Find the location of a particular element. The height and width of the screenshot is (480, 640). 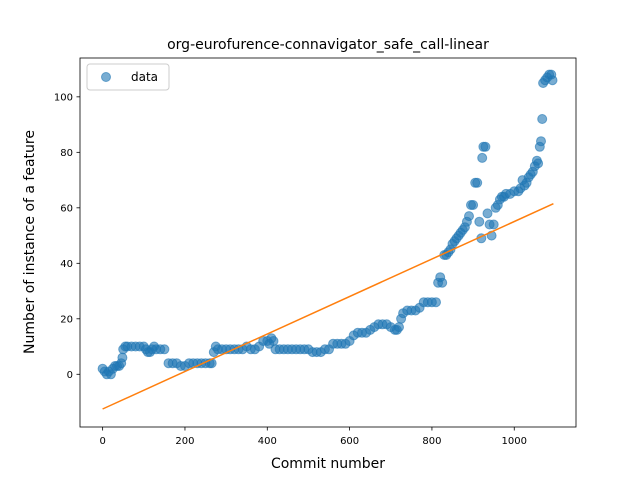

legend-marker-data is located at coordinates (106, 77).